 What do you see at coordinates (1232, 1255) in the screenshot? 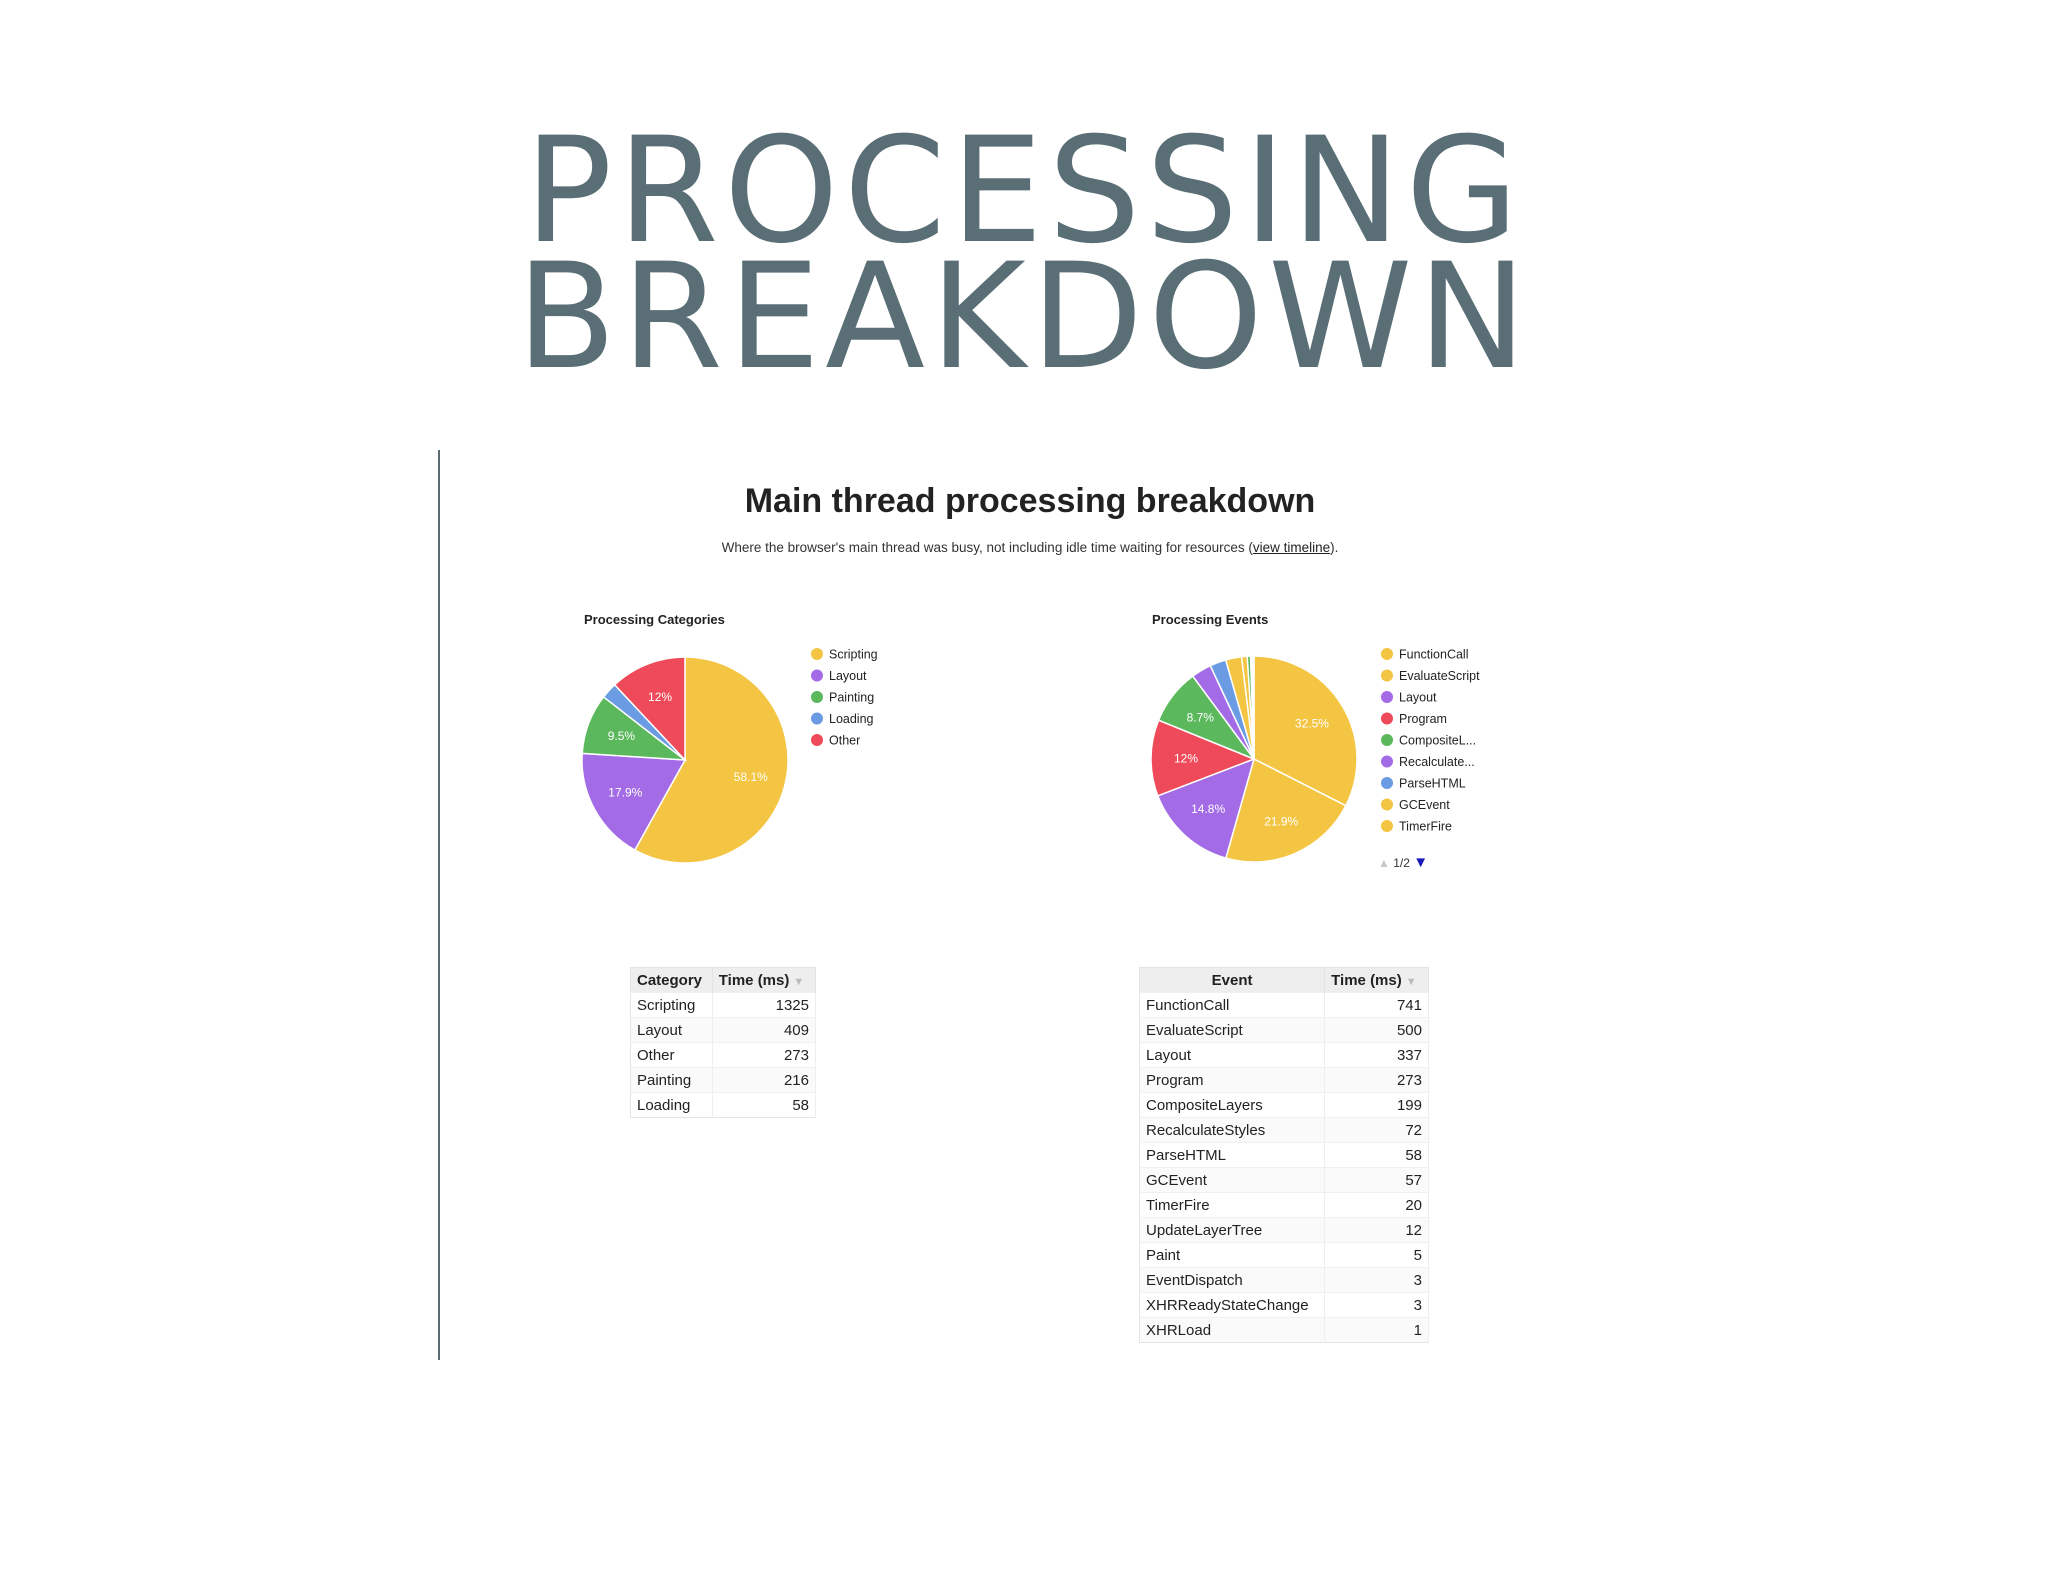
I see `row-label: Paint` at bounding box center [1232, 1255].